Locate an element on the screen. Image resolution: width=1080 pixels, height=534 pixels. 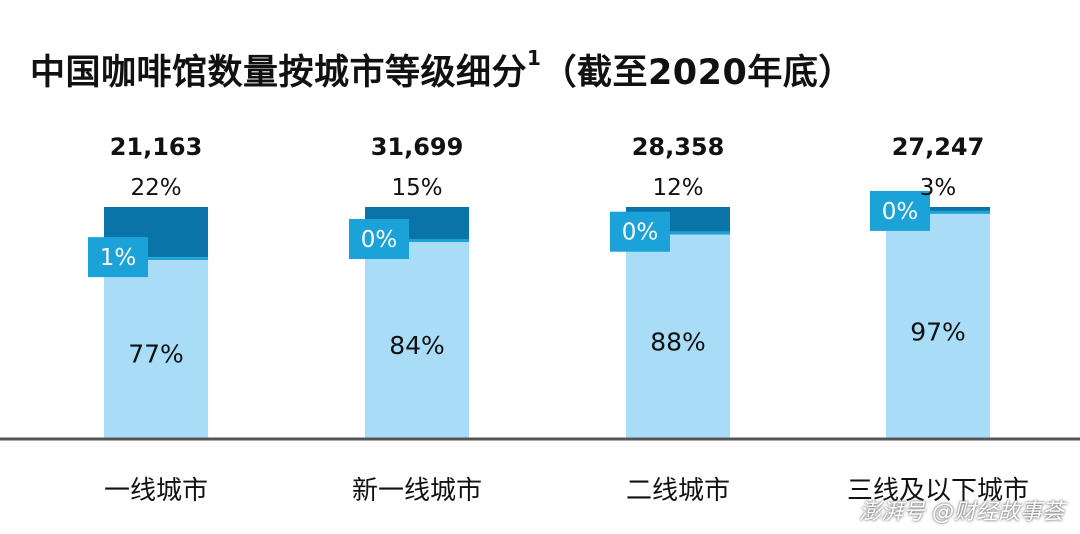
data-label-bottom: 88% is located at coordinates (678, 341).